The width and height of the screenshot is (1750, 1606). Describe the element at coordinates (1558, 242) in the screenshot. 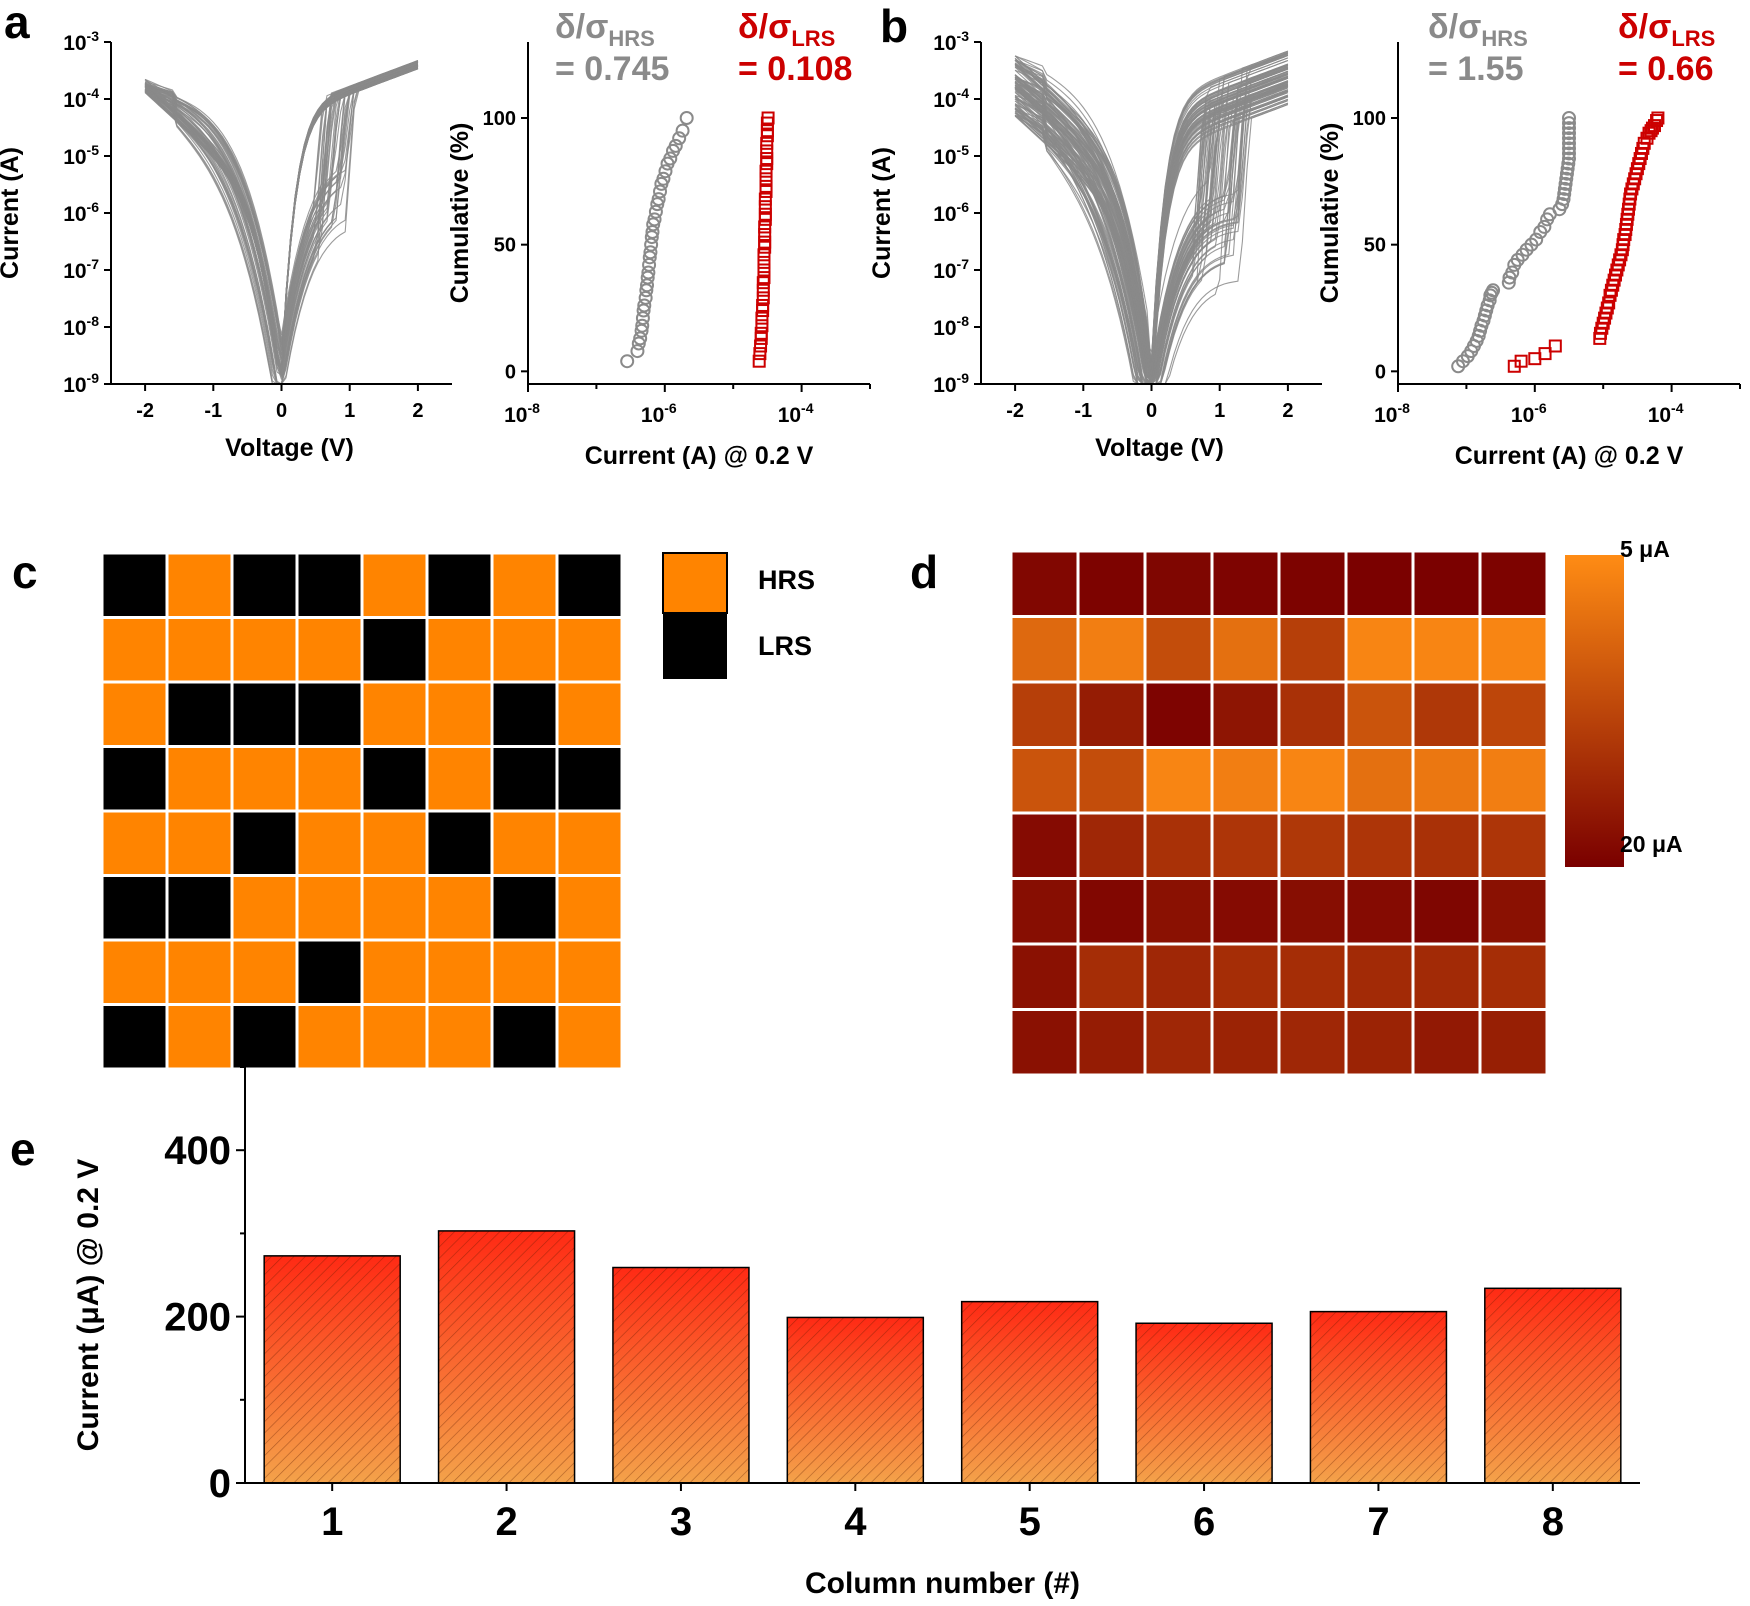

I see `cdf-points` at that location.